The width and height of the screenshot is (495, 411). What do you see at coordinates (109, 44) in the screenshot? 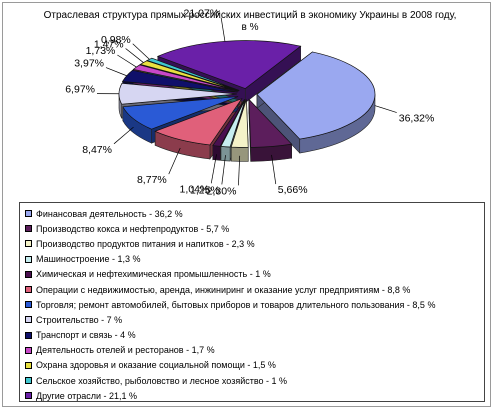
I see `data-label-10: 1,47%` at bounding box center [109, 44].